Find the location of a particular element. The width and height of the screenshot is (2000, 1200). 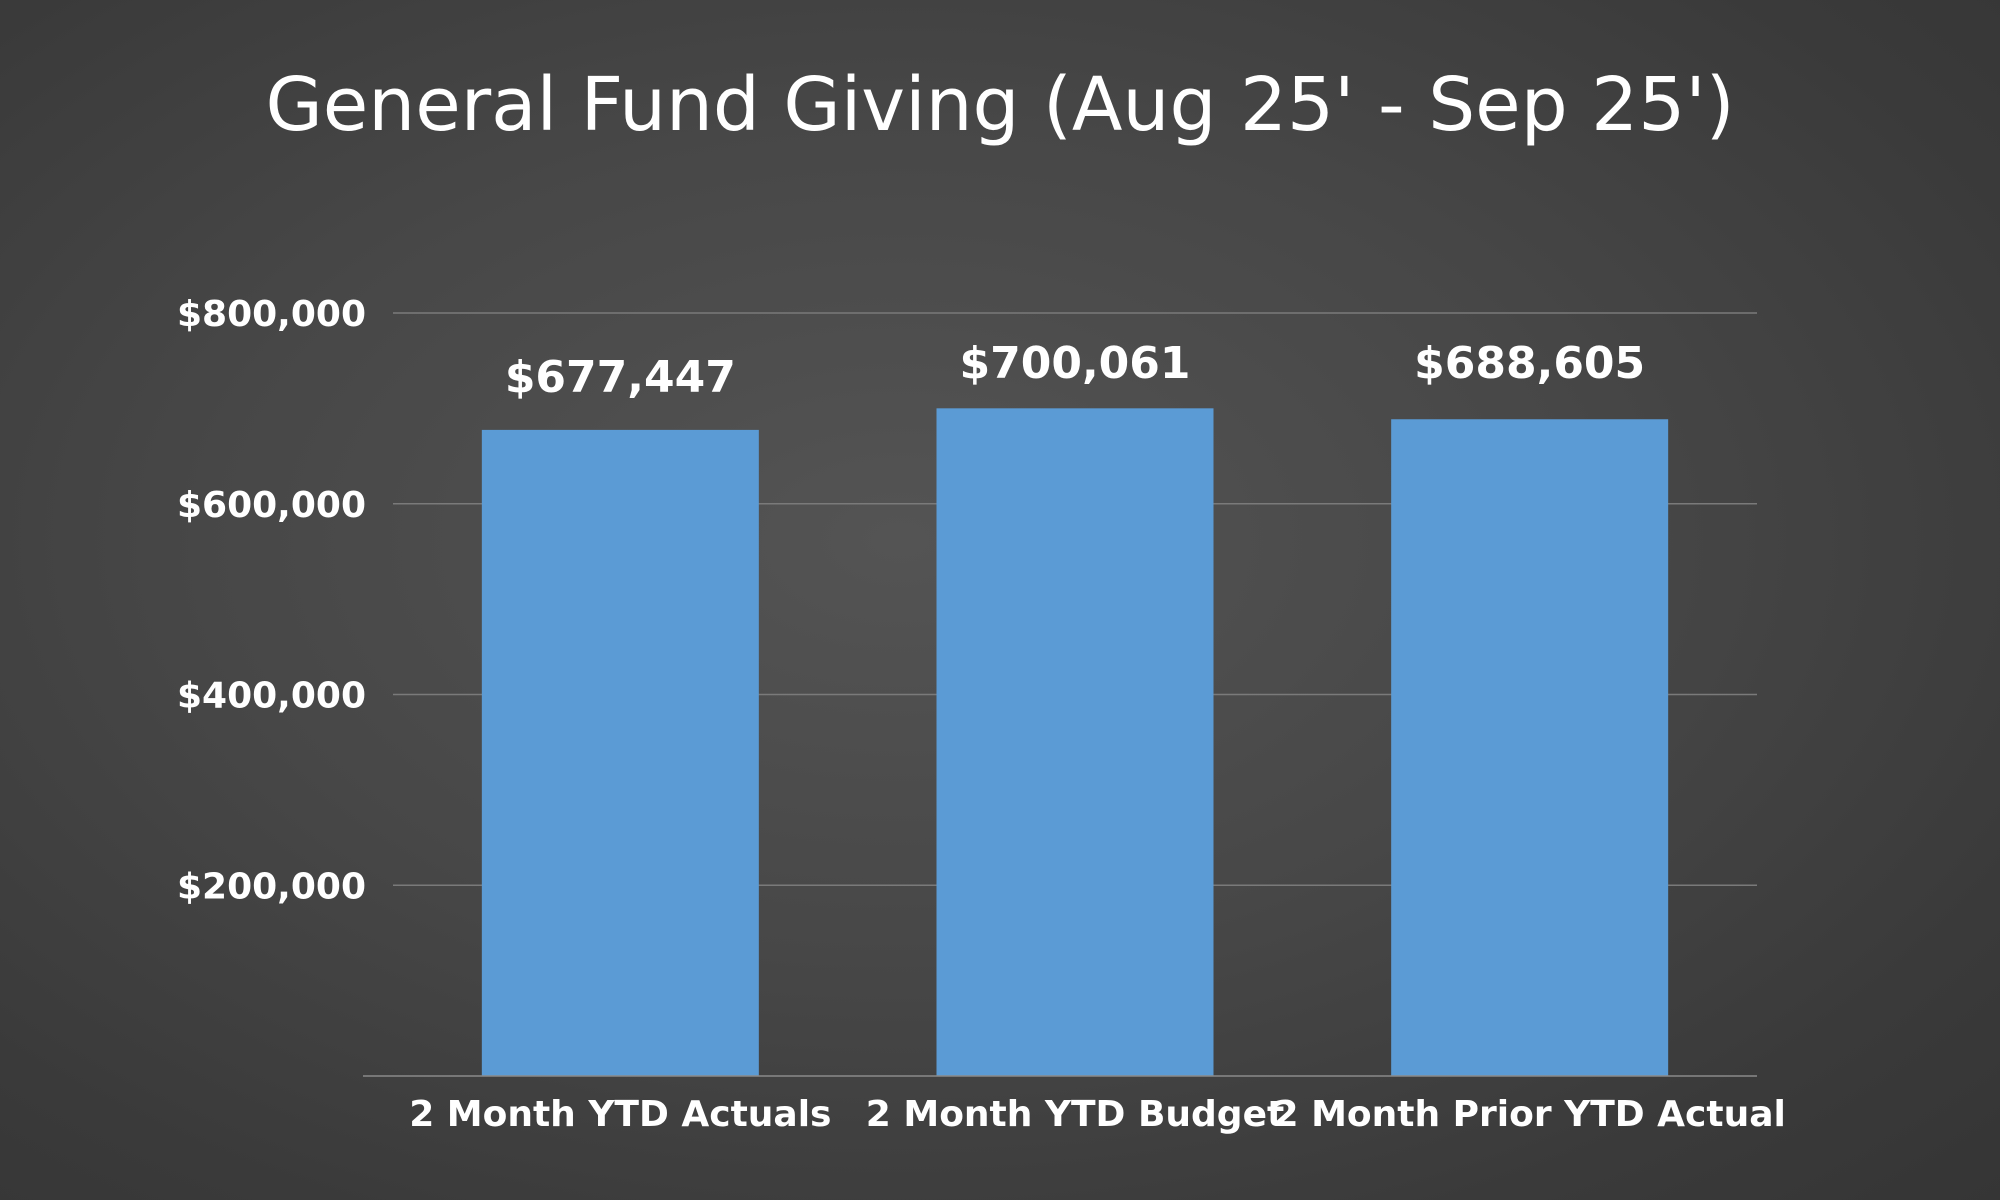

y-tick-label: $600,000 is located at coordinates (271, 505).